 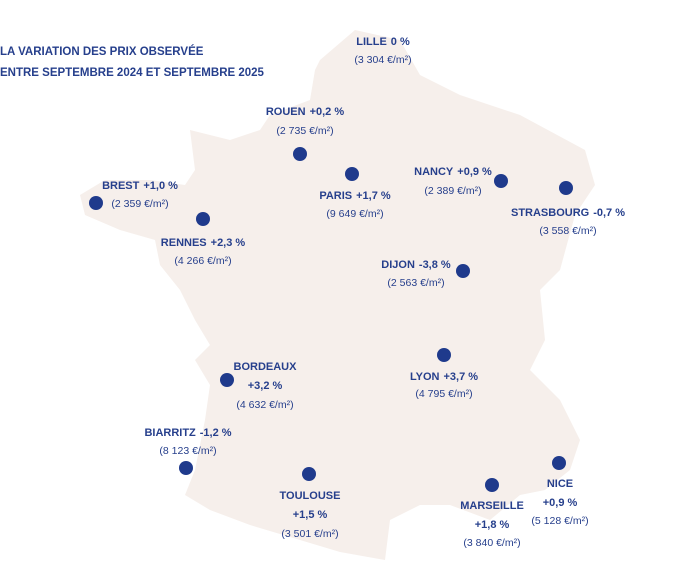 What do you see at coordinates (400, 42) in the screenshot?
I see `city-change: 0 %` at bounding box center [400, 42].